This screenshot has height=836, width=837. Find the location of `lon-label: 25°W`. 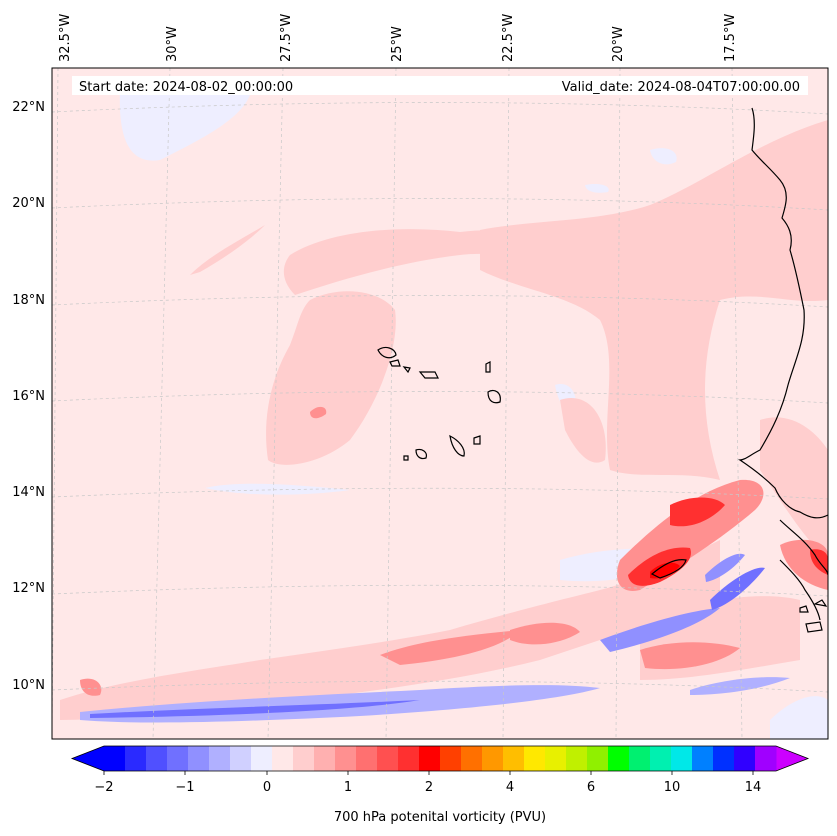

lon-label: 25°W is located at coordinates (397, 44).